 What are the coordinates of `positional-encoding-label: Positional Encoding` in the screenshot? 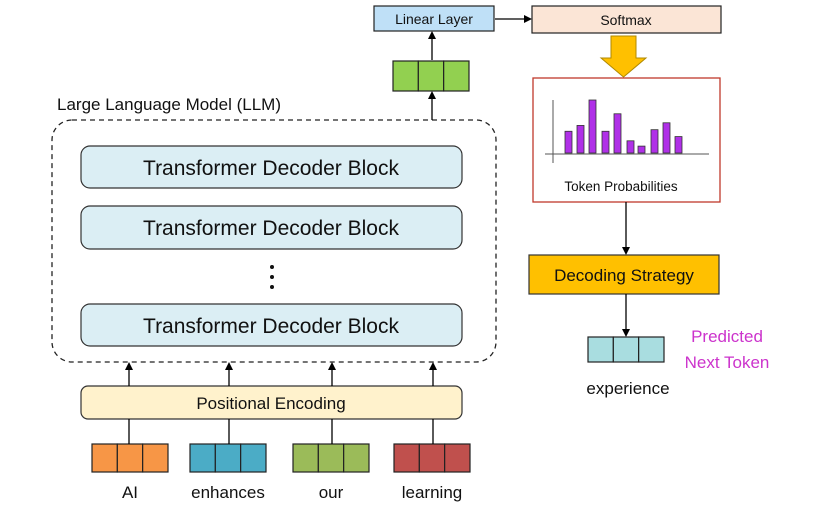 It's located at (270, 403).